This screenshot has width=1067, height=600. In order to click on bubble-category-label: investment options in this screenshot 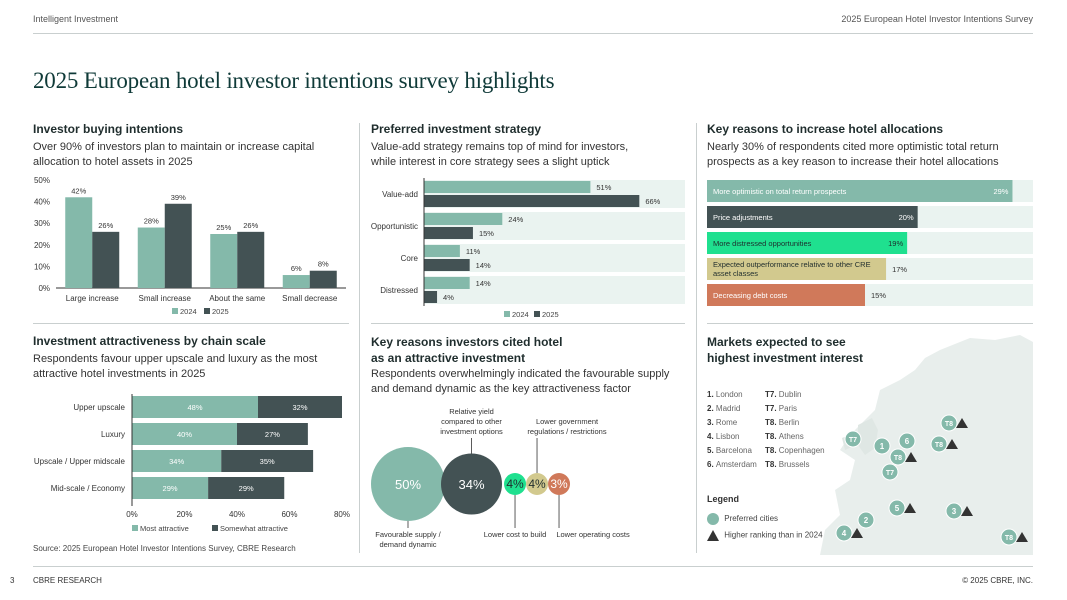, I will do `click(471, 431)`.